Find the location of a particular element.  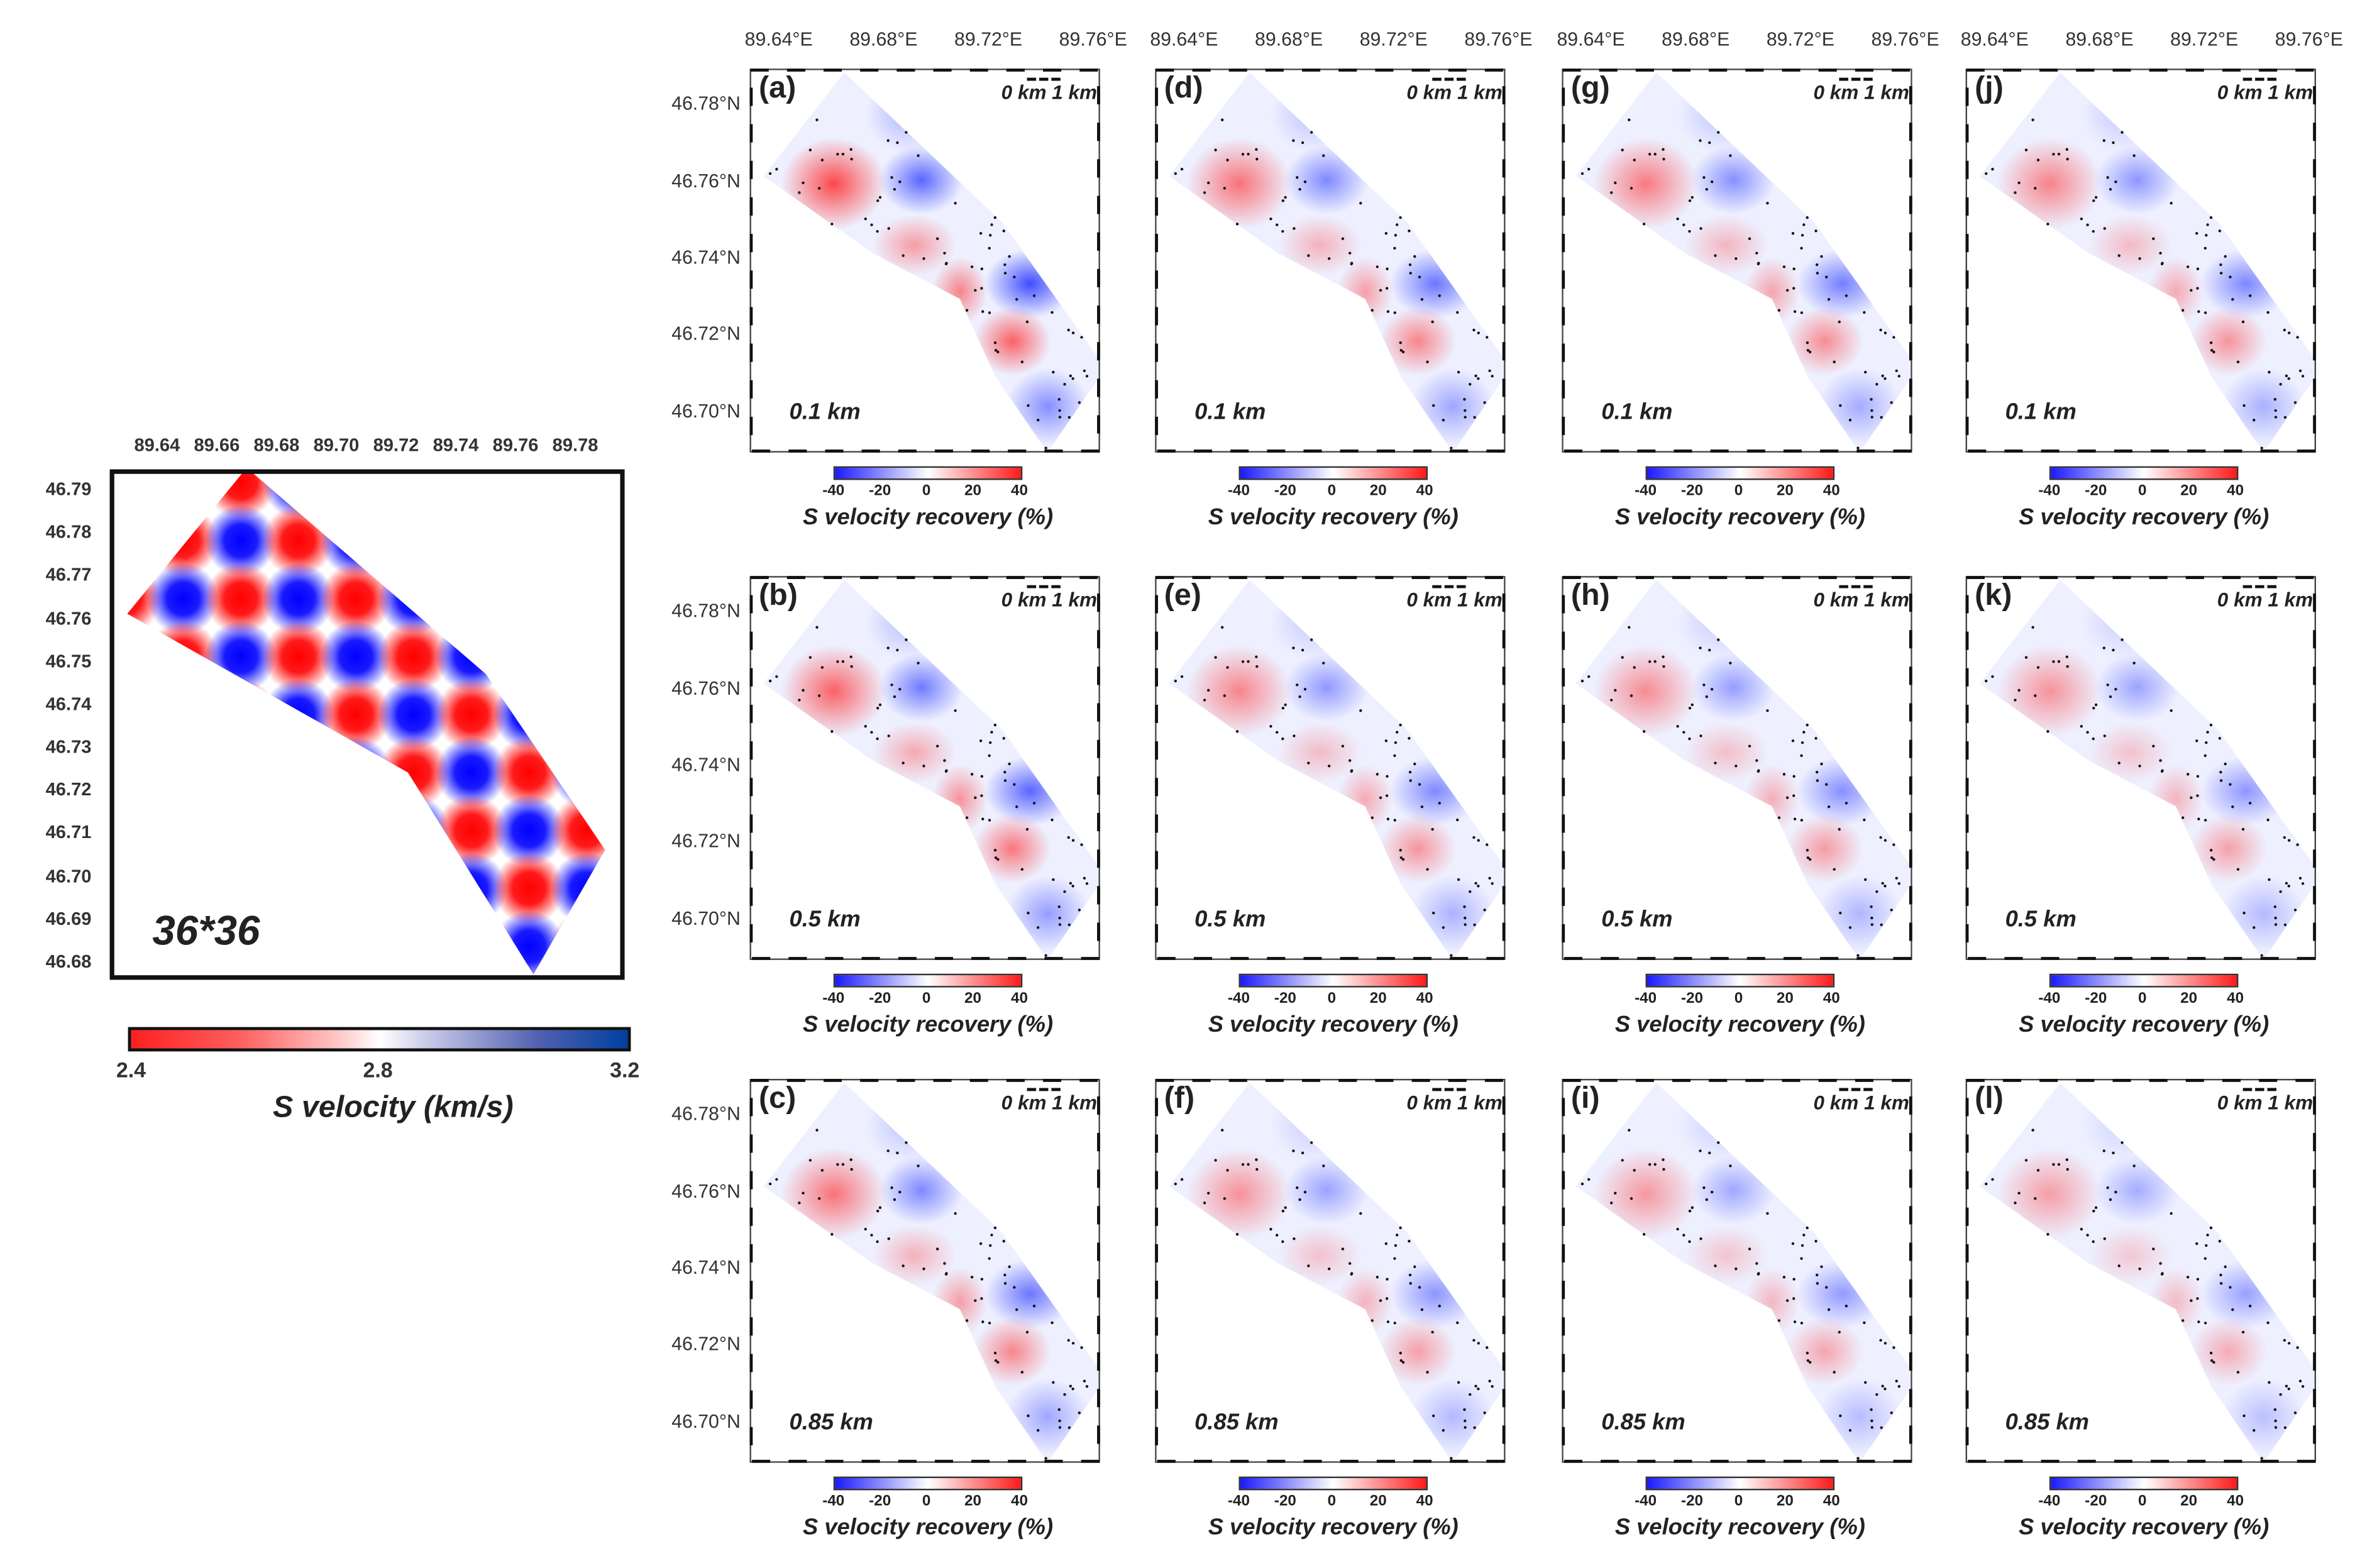

scale-bar-label: 0 km 1 km is located at coordinates (1049, 92).